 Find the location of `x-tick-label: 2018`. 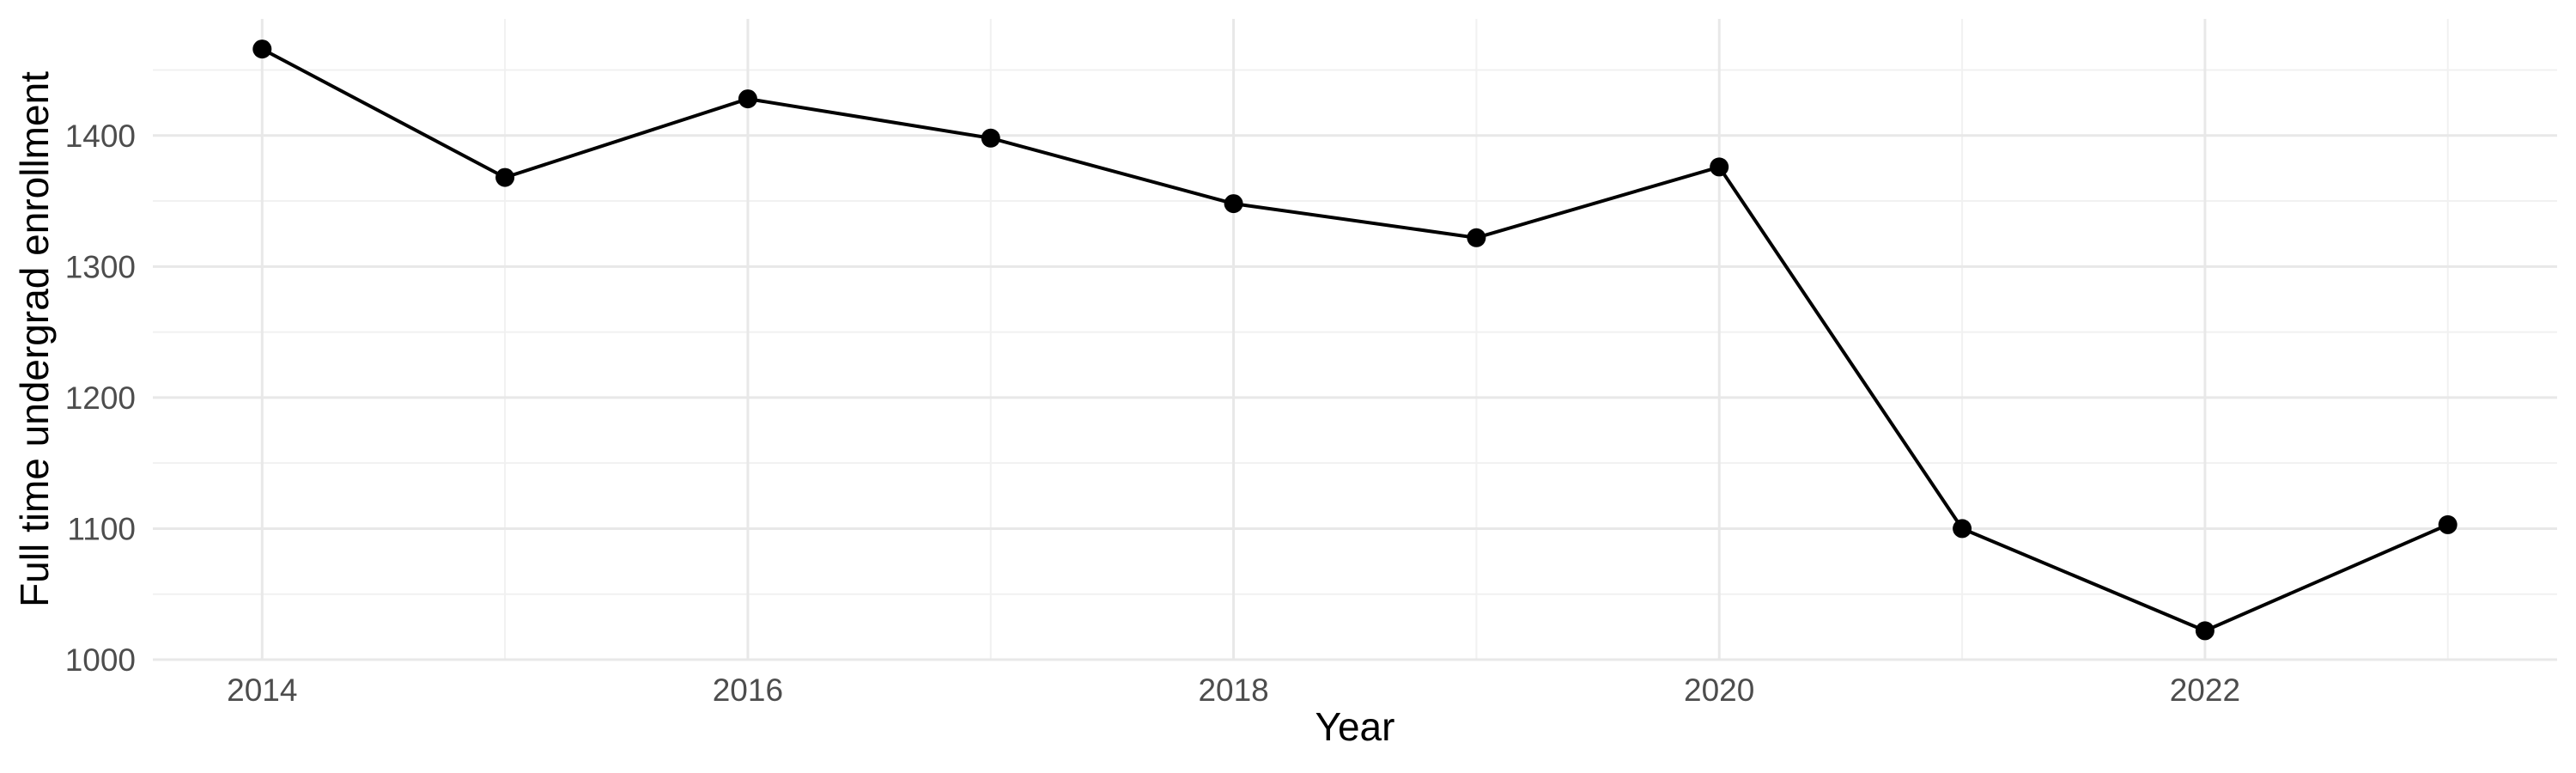

x-tick-label: 2018 is located at coordinates (1233, 690).